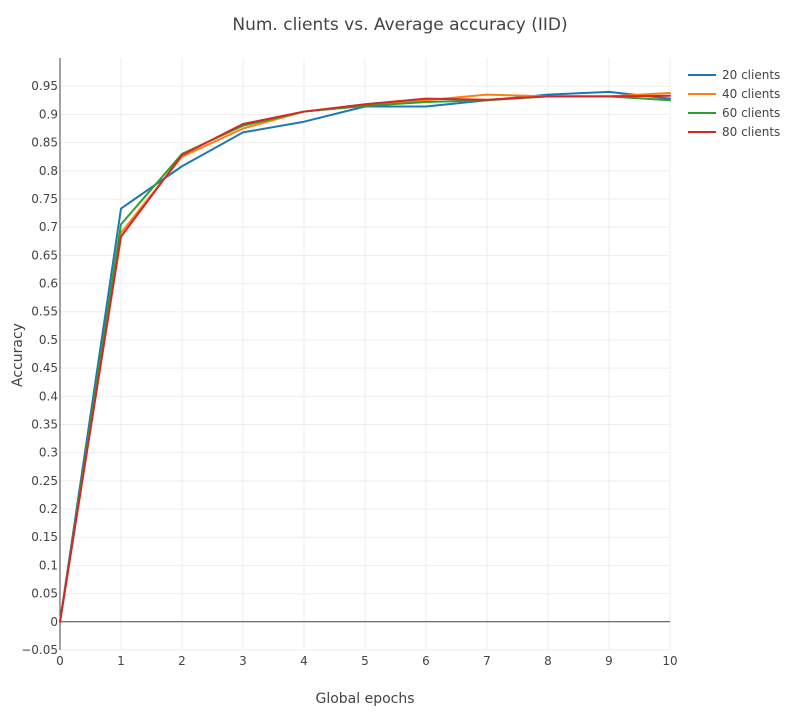 The width and height of the screenshot is (800, 715). Describe the element at coordinates (44, 143) in the screenshot. I see `y-tick-label: 0.85` at that location.